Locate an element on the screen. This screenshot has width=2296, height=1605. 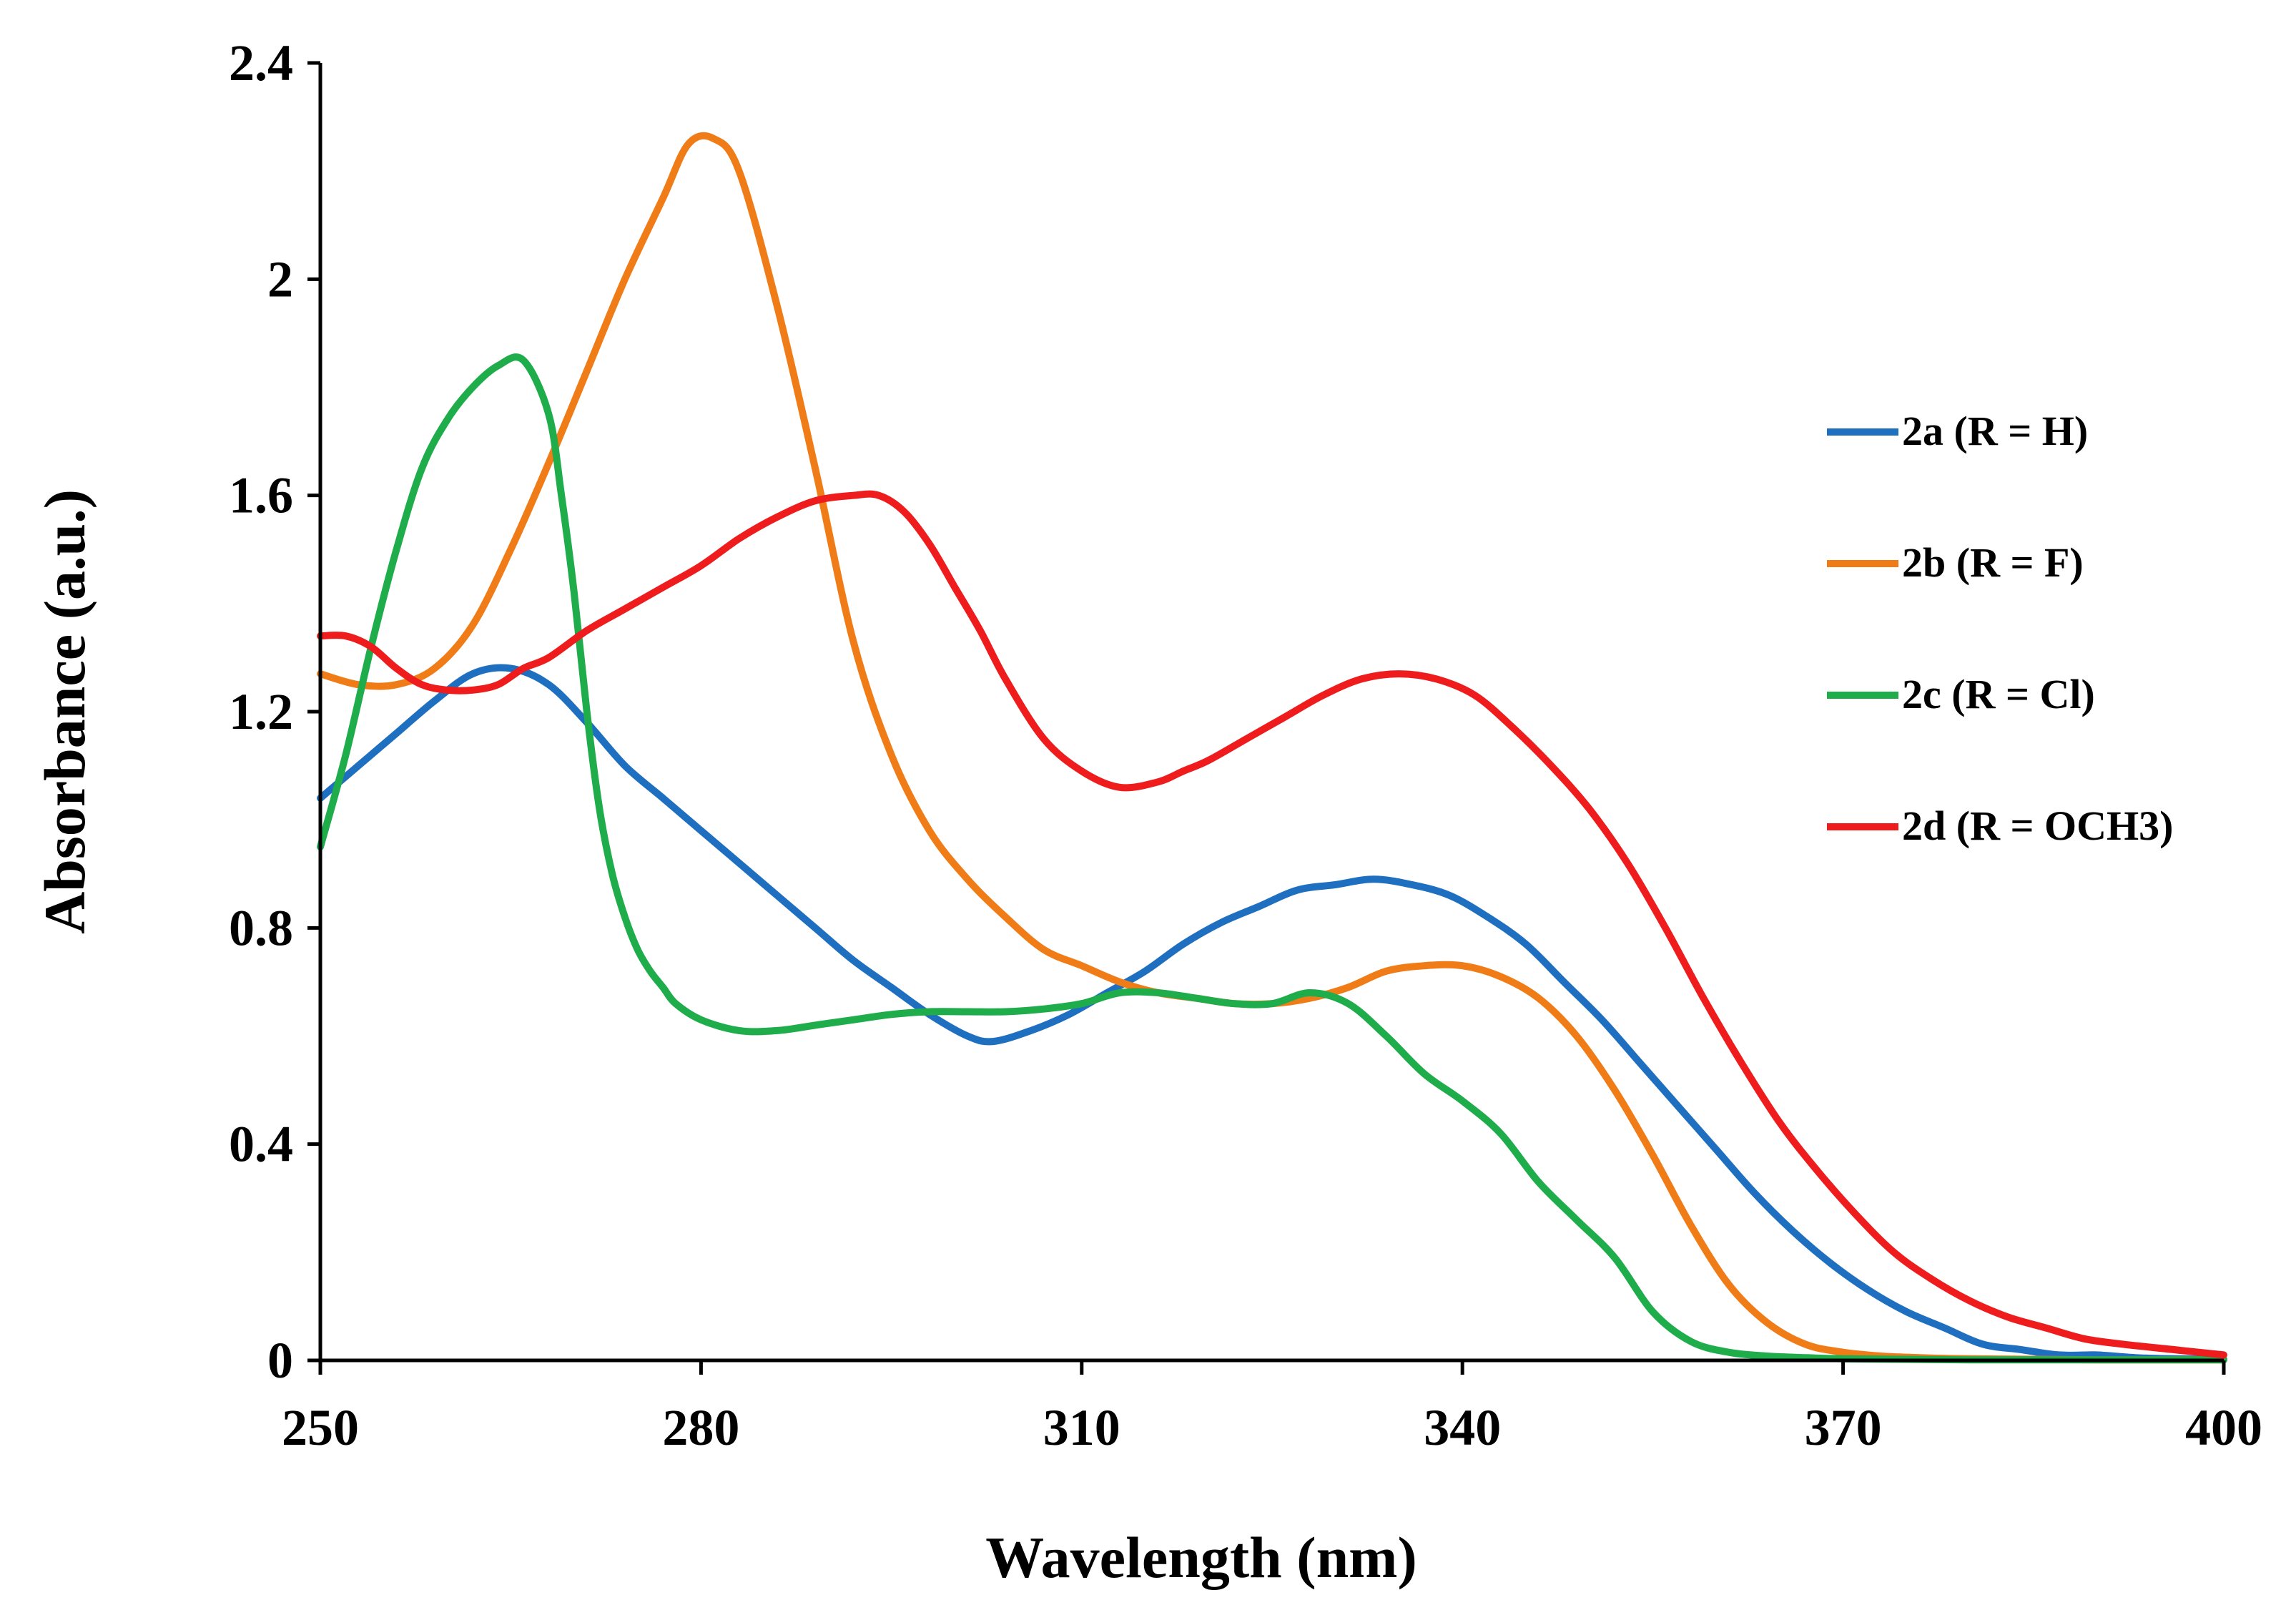
legend-label-3: 2c (R = Cl) is located at coordinates (1999, 694).